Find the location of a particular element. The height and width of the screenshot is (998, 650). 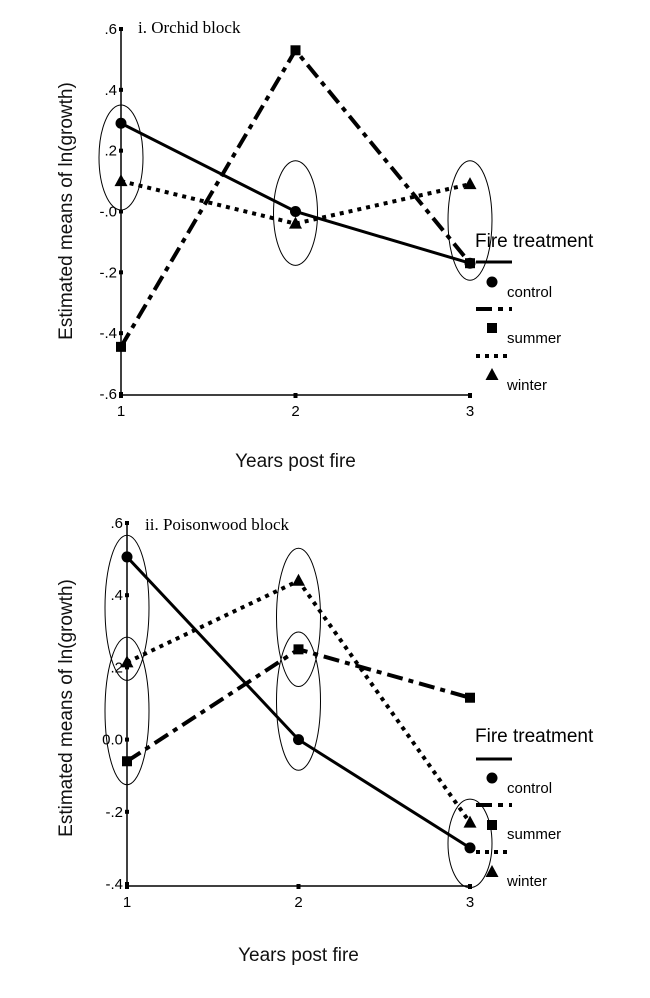

series-line-control is located at coordinates (295, 193).